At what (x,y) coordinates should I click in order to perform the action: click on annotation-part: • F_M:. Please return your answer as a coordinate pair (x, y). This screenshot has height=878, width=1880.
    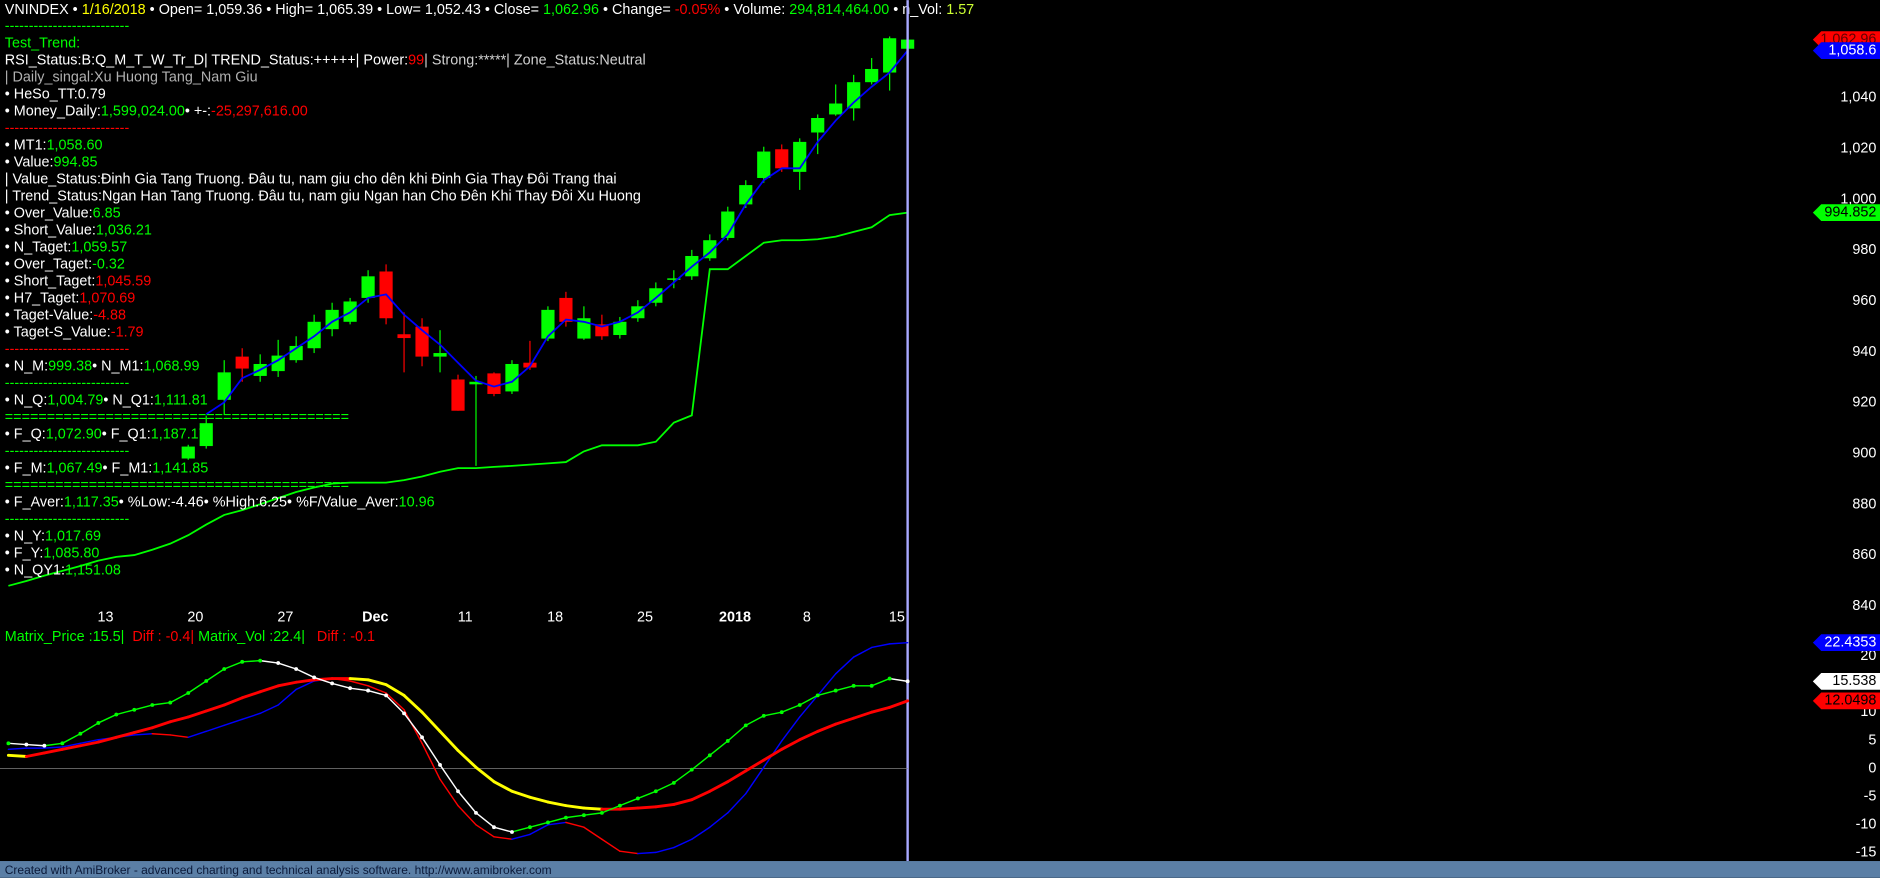
    Looking at the image, I should click on (26, 468).